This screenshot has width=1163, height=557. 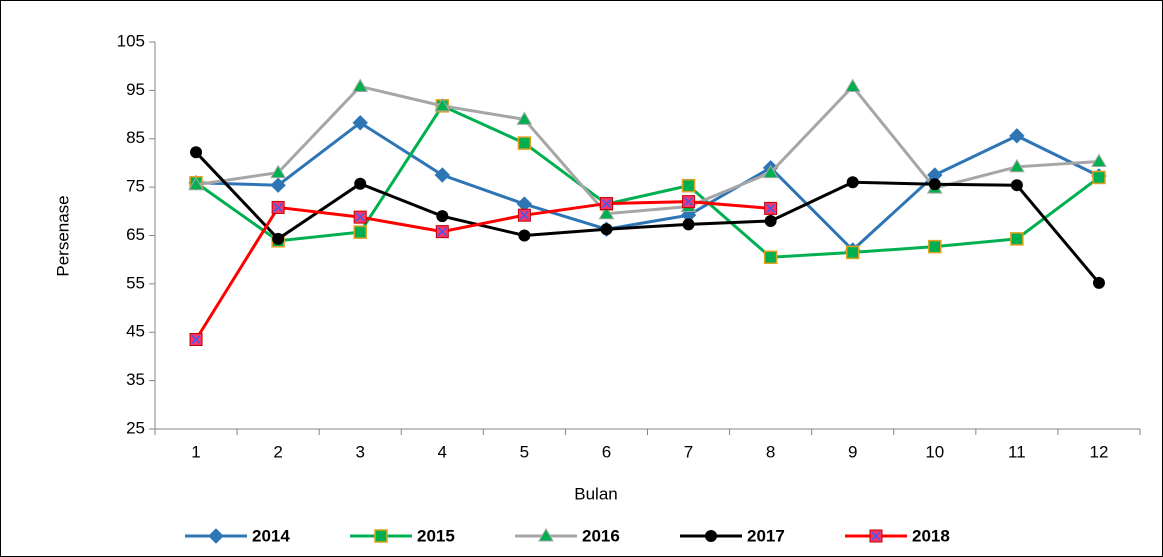 I want to click on x-tick-label: 11, so click(x=1017, y=451).